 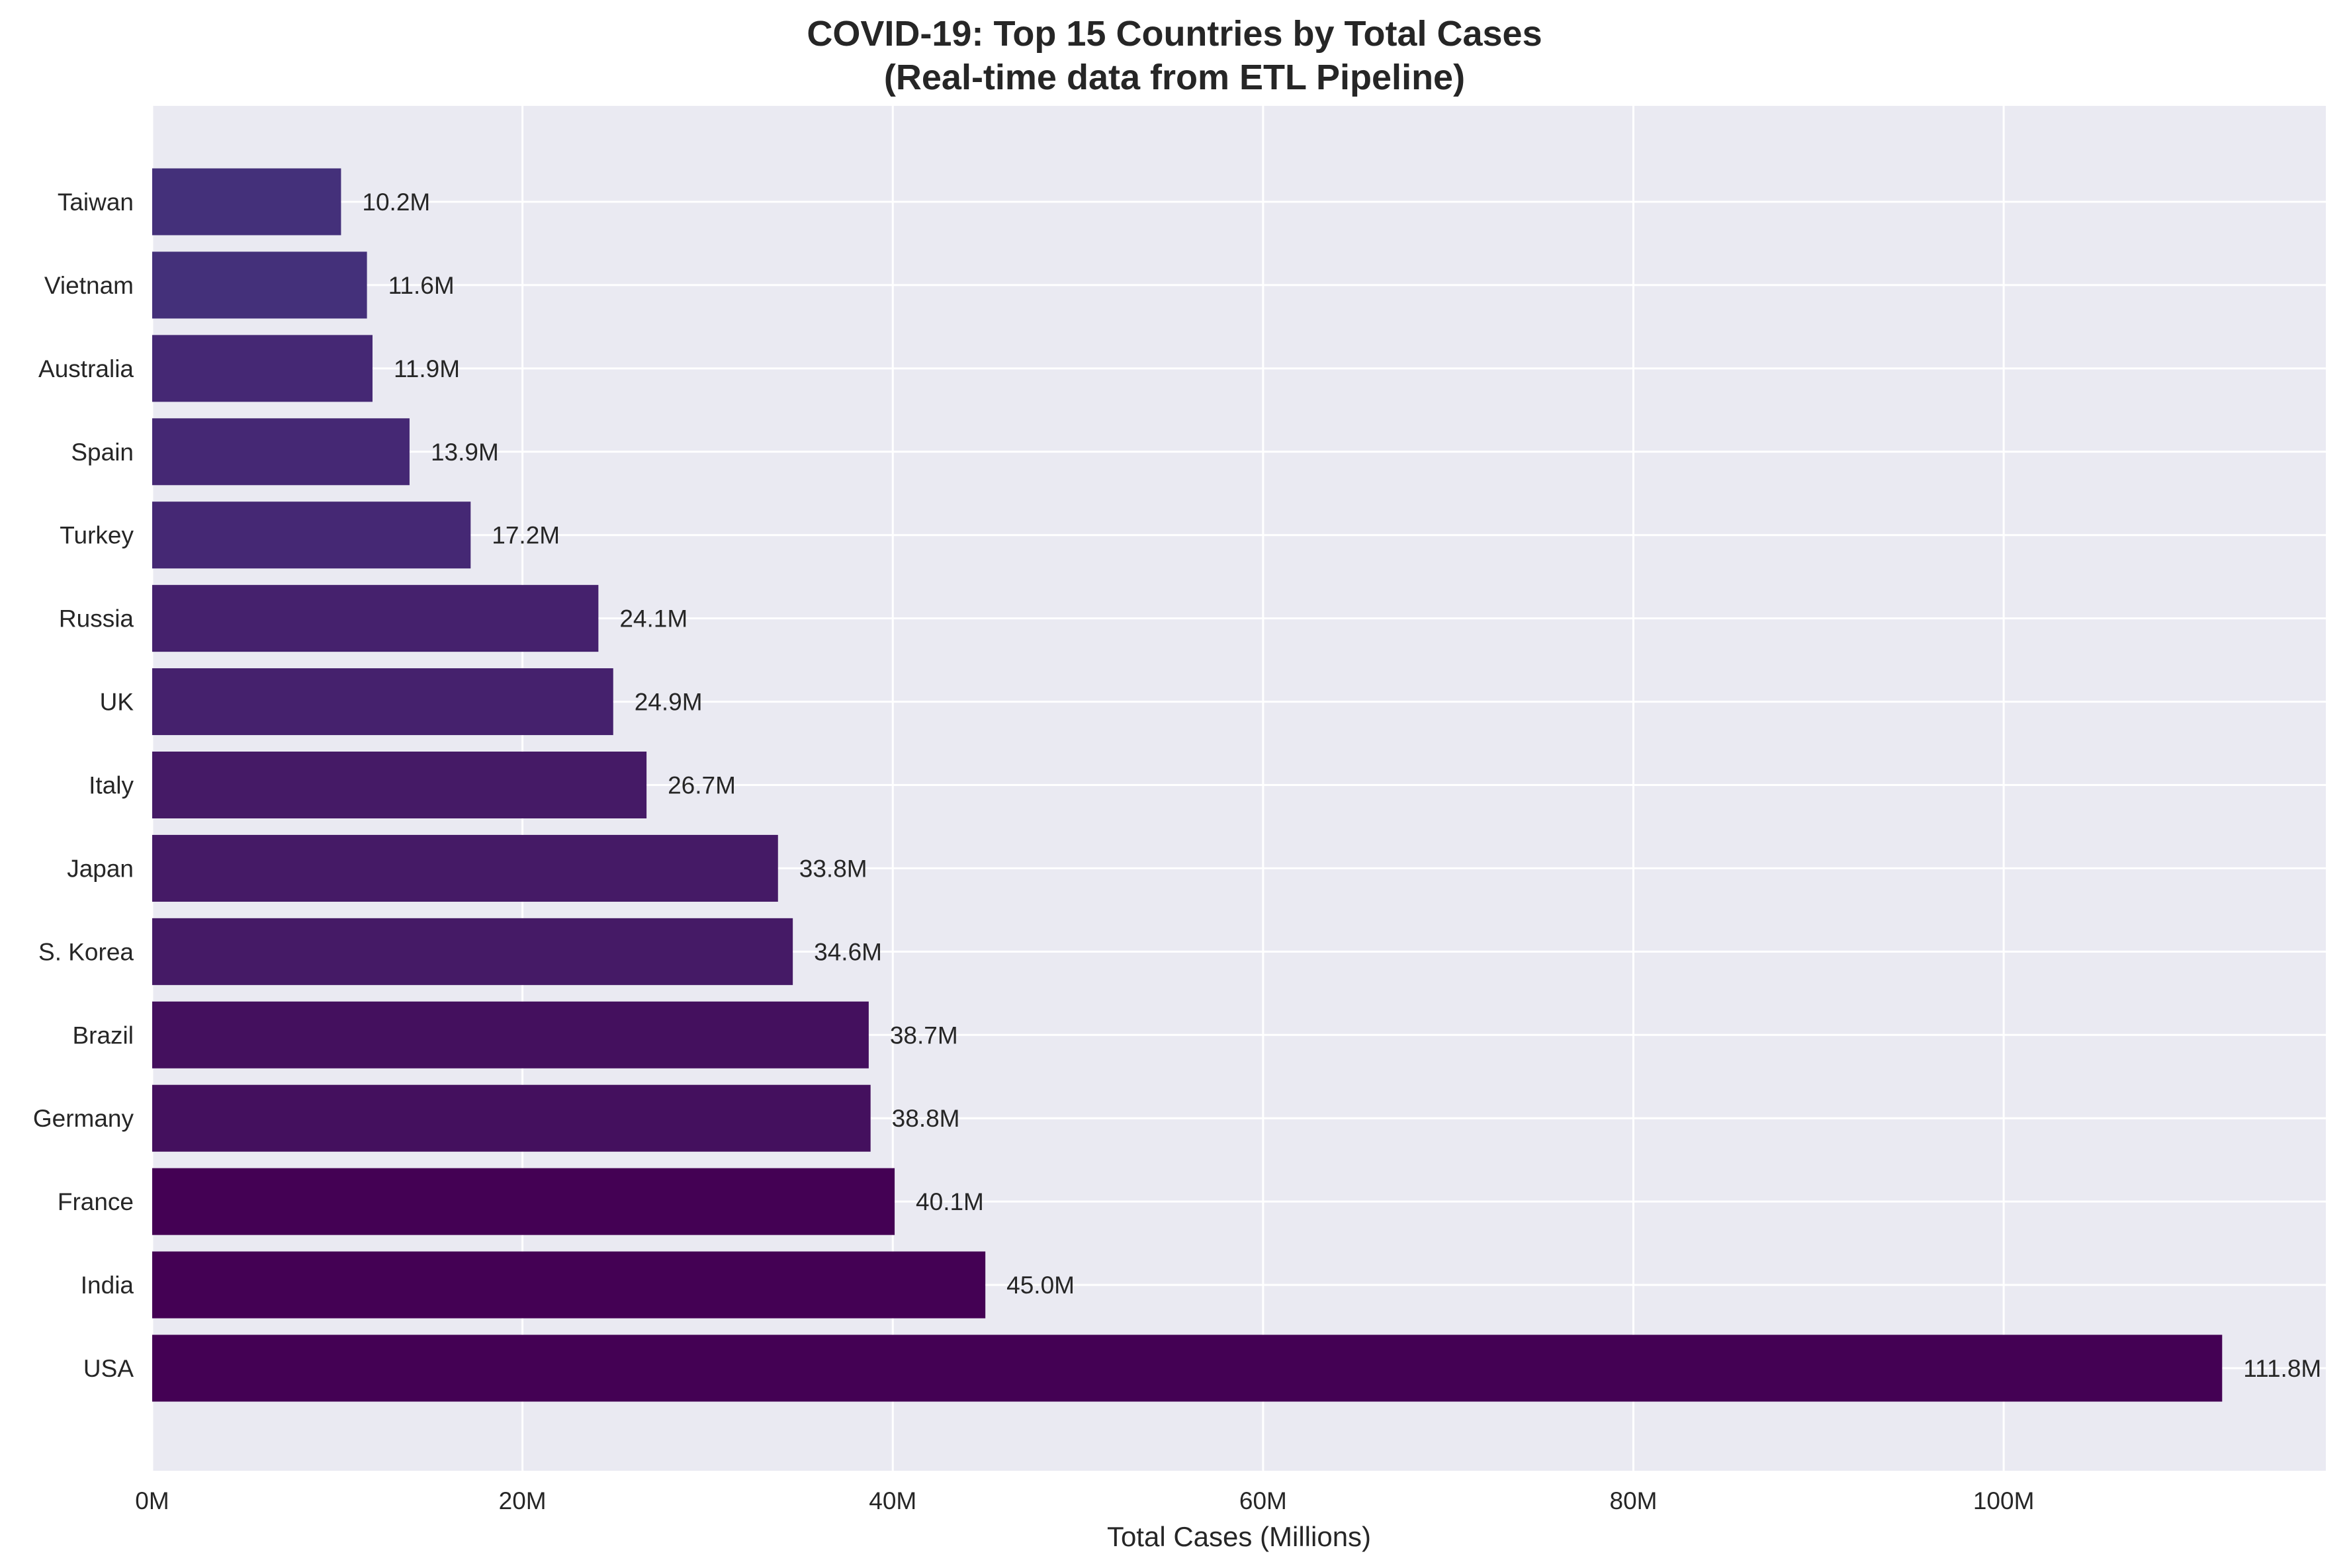 I want to click on y-tick-label: S. Korea, so click(x=86, y=951).